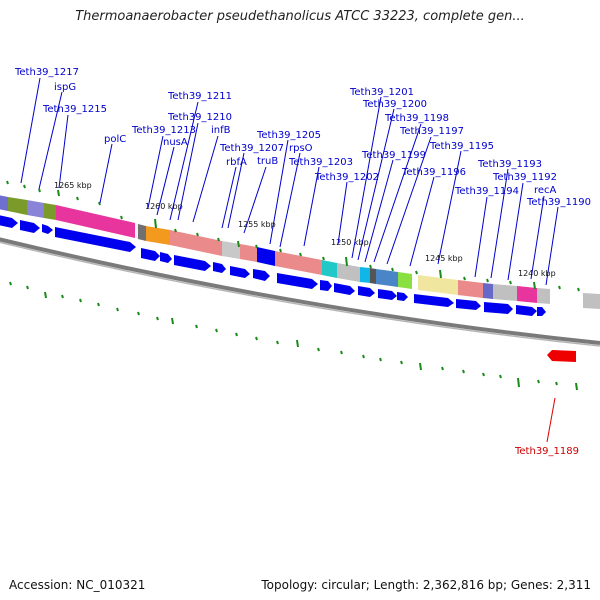 This screenshot has width=600, height=600. What do you see at coordinates (257, 224) in the screenshot?
I see `ruler-label: 1255 kbp` at bounding box center [257, 224].